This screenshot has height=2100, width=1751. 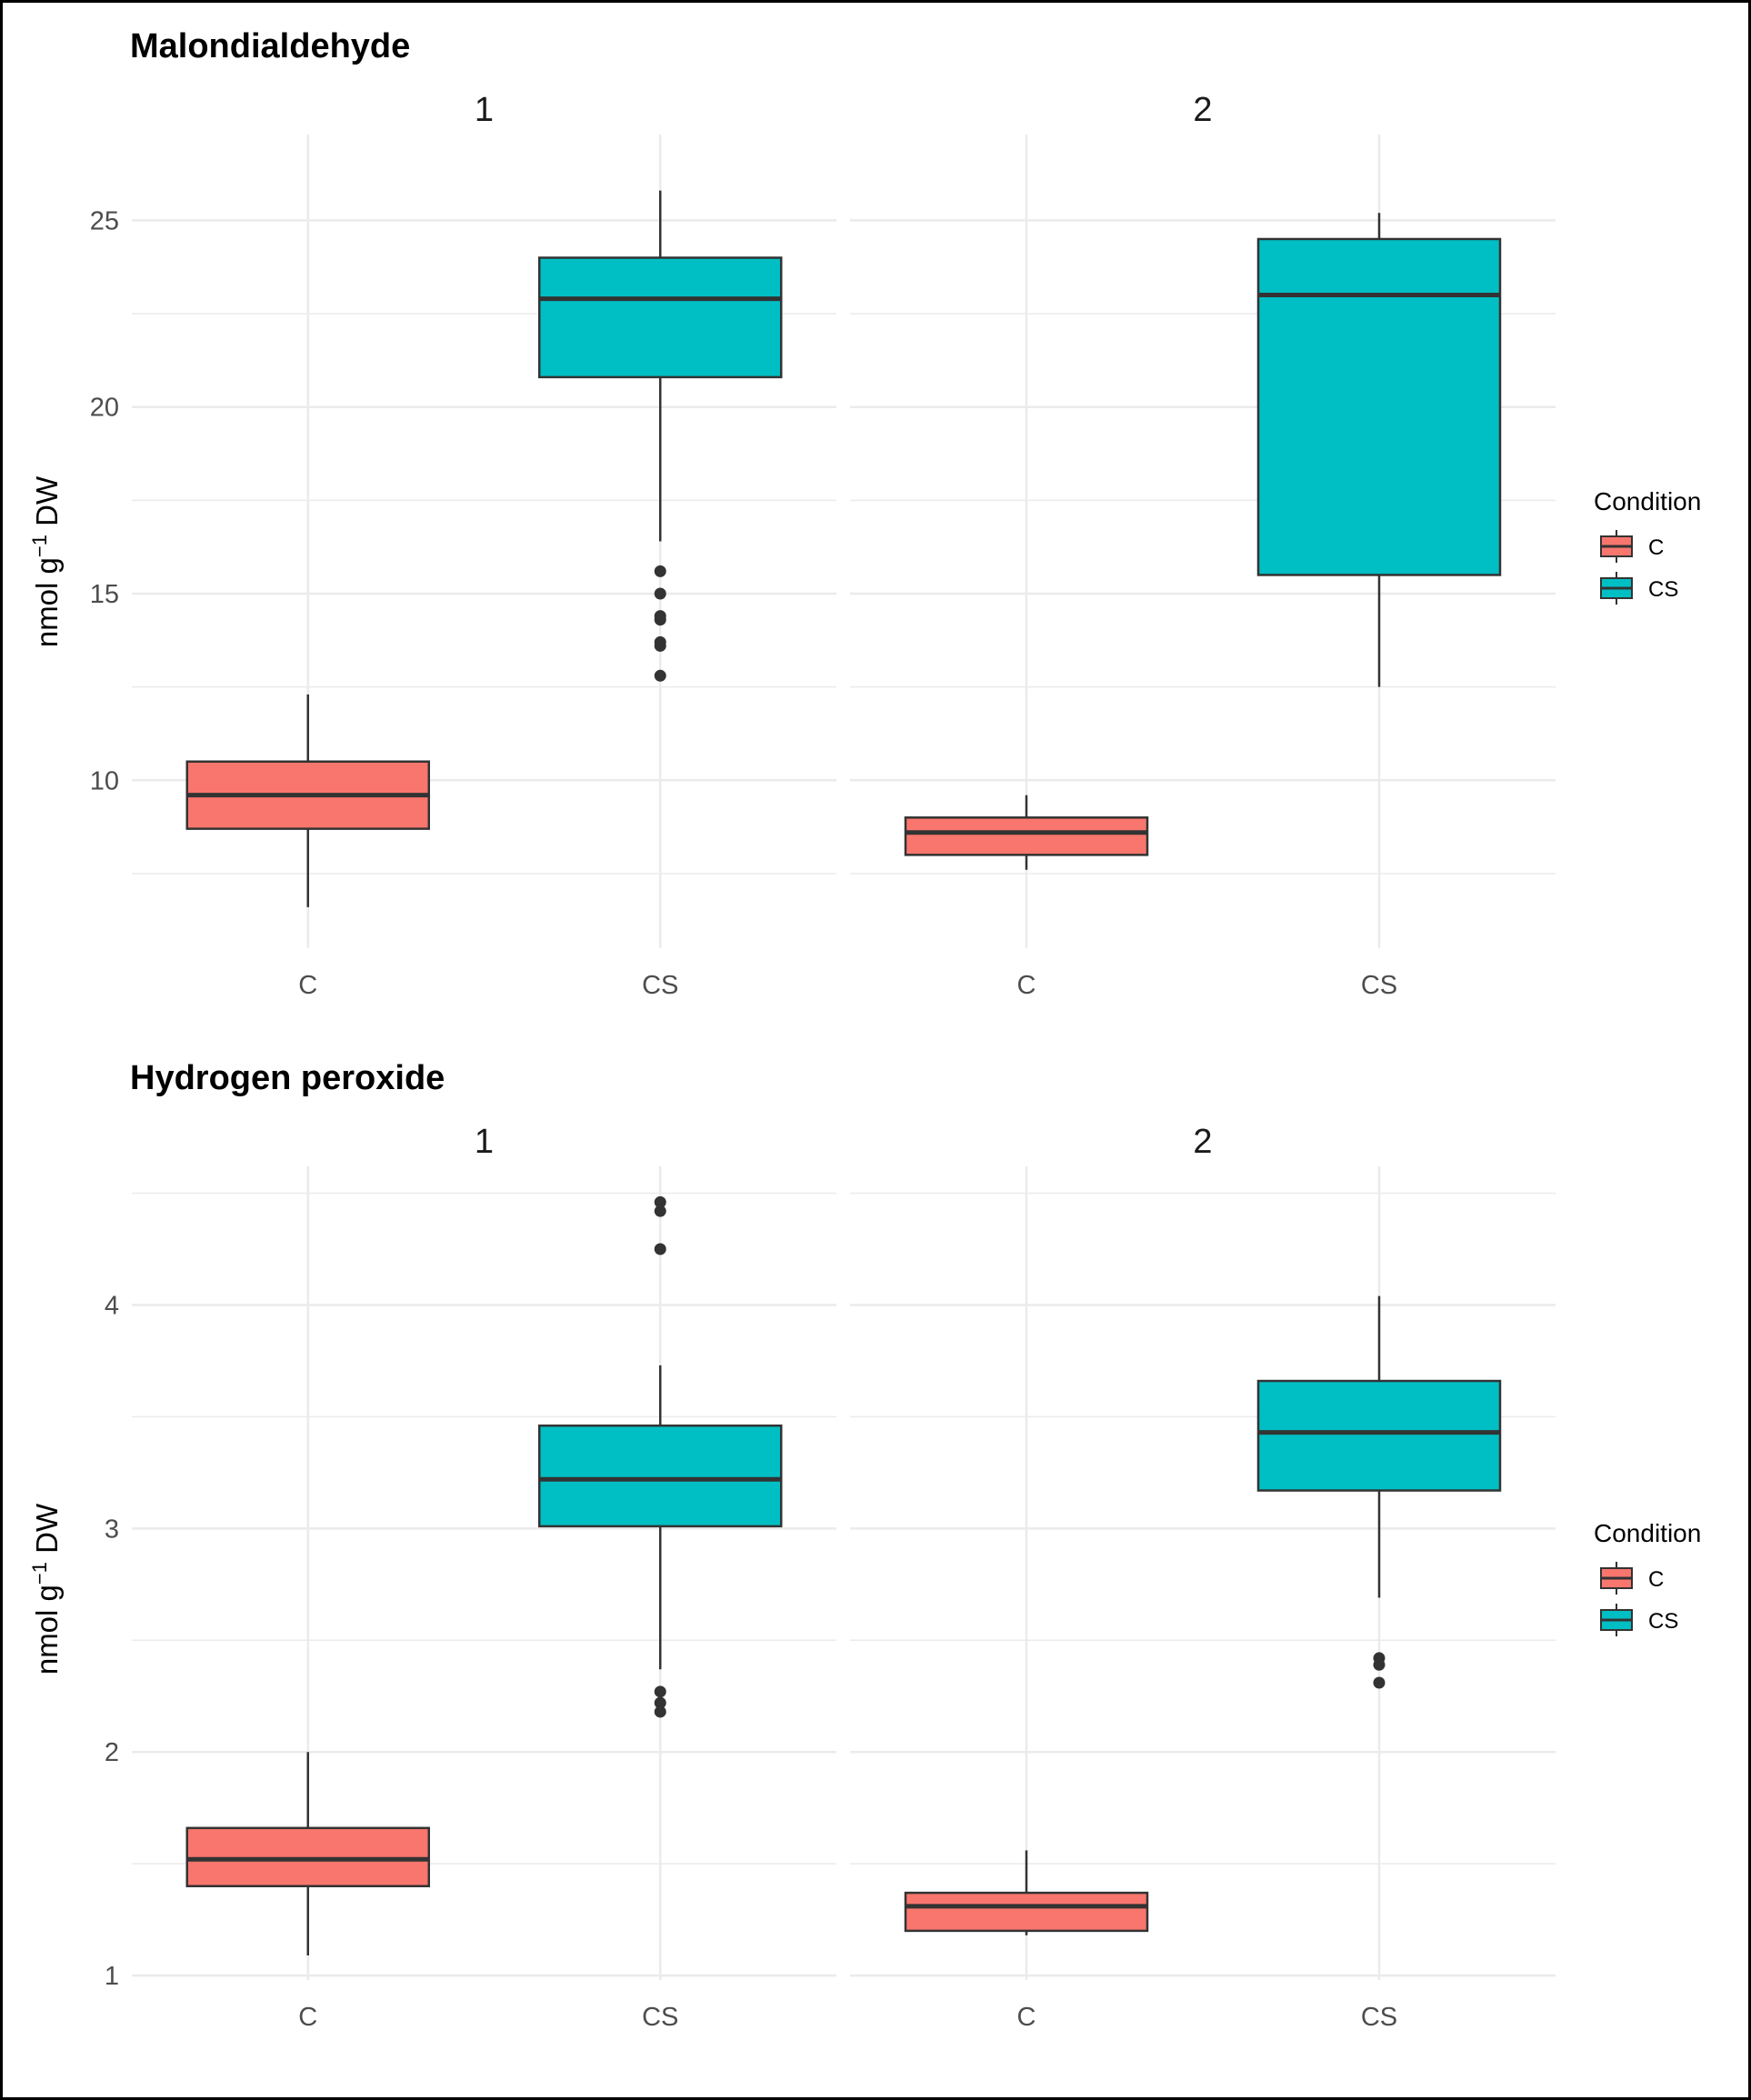 What do you see at coordinates (287, 1078) in the screenshot?
I see `chart-title: Hydrogen peroxide` at bounding box center [287, 1078].